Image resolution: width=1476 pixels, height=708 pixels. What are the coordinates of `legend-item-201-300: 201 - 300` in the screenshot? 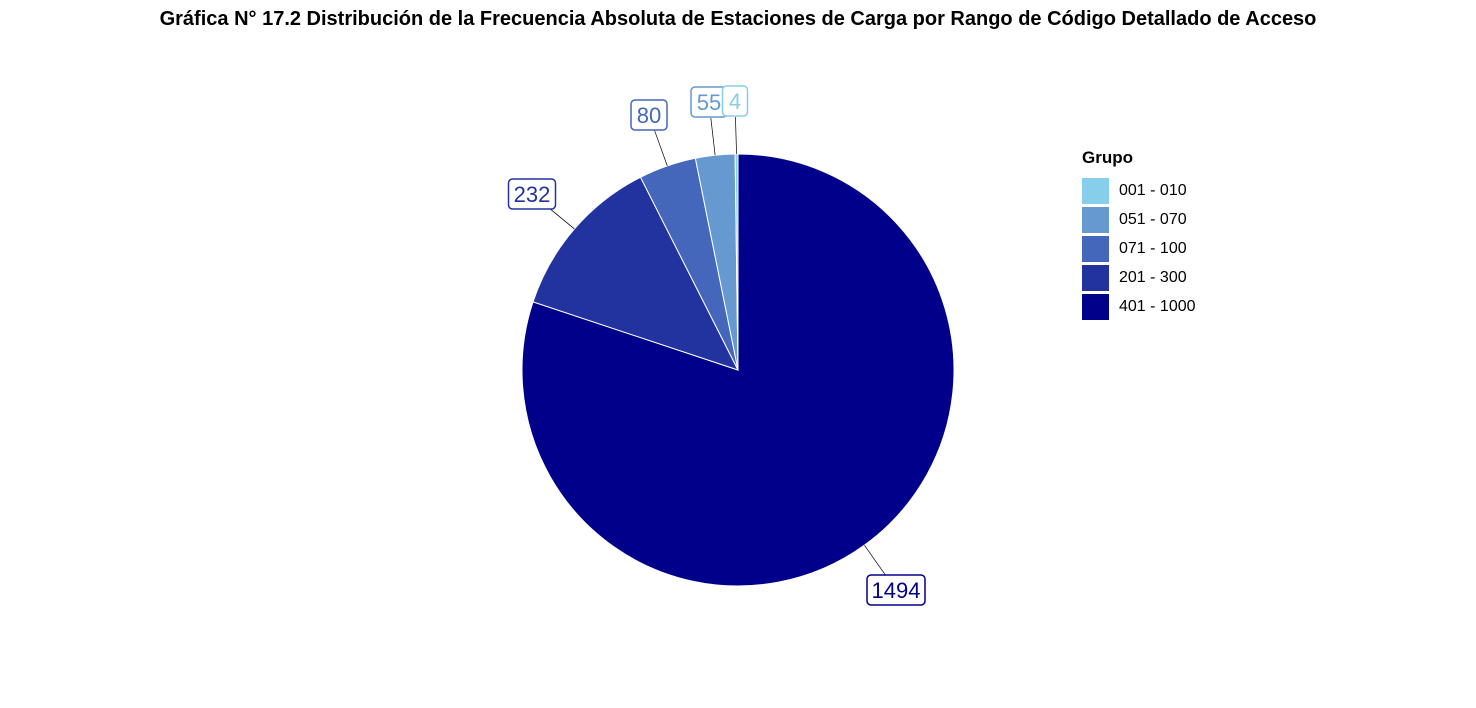 It's located at (1139, 277).